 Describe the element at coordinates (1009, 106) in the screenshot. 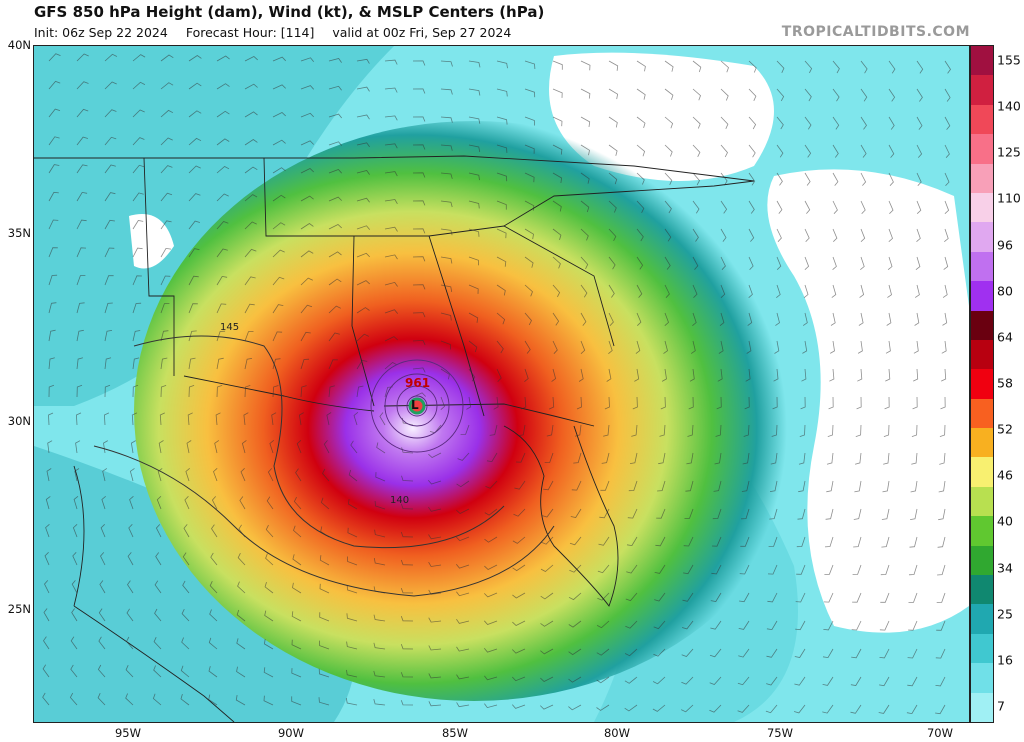

I see `colorbar-tick-label: 140` at that location.